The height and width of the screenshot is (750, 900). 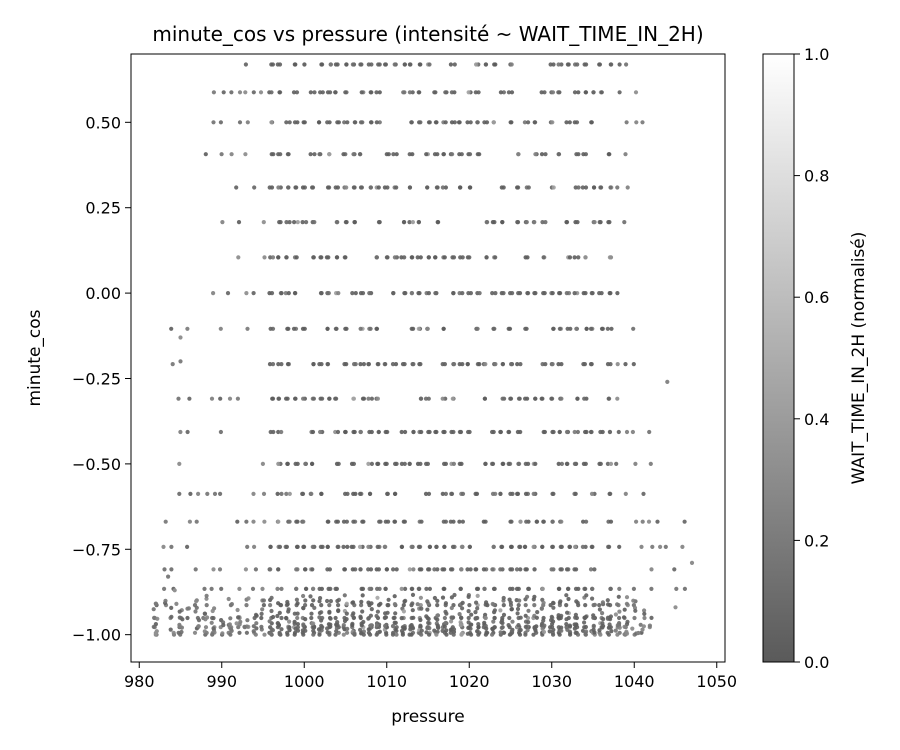 What do you see at coordinates (96, 378) in the screenshot?
I see `y-tick-label: −0.25` at bounding box center [96, 378].